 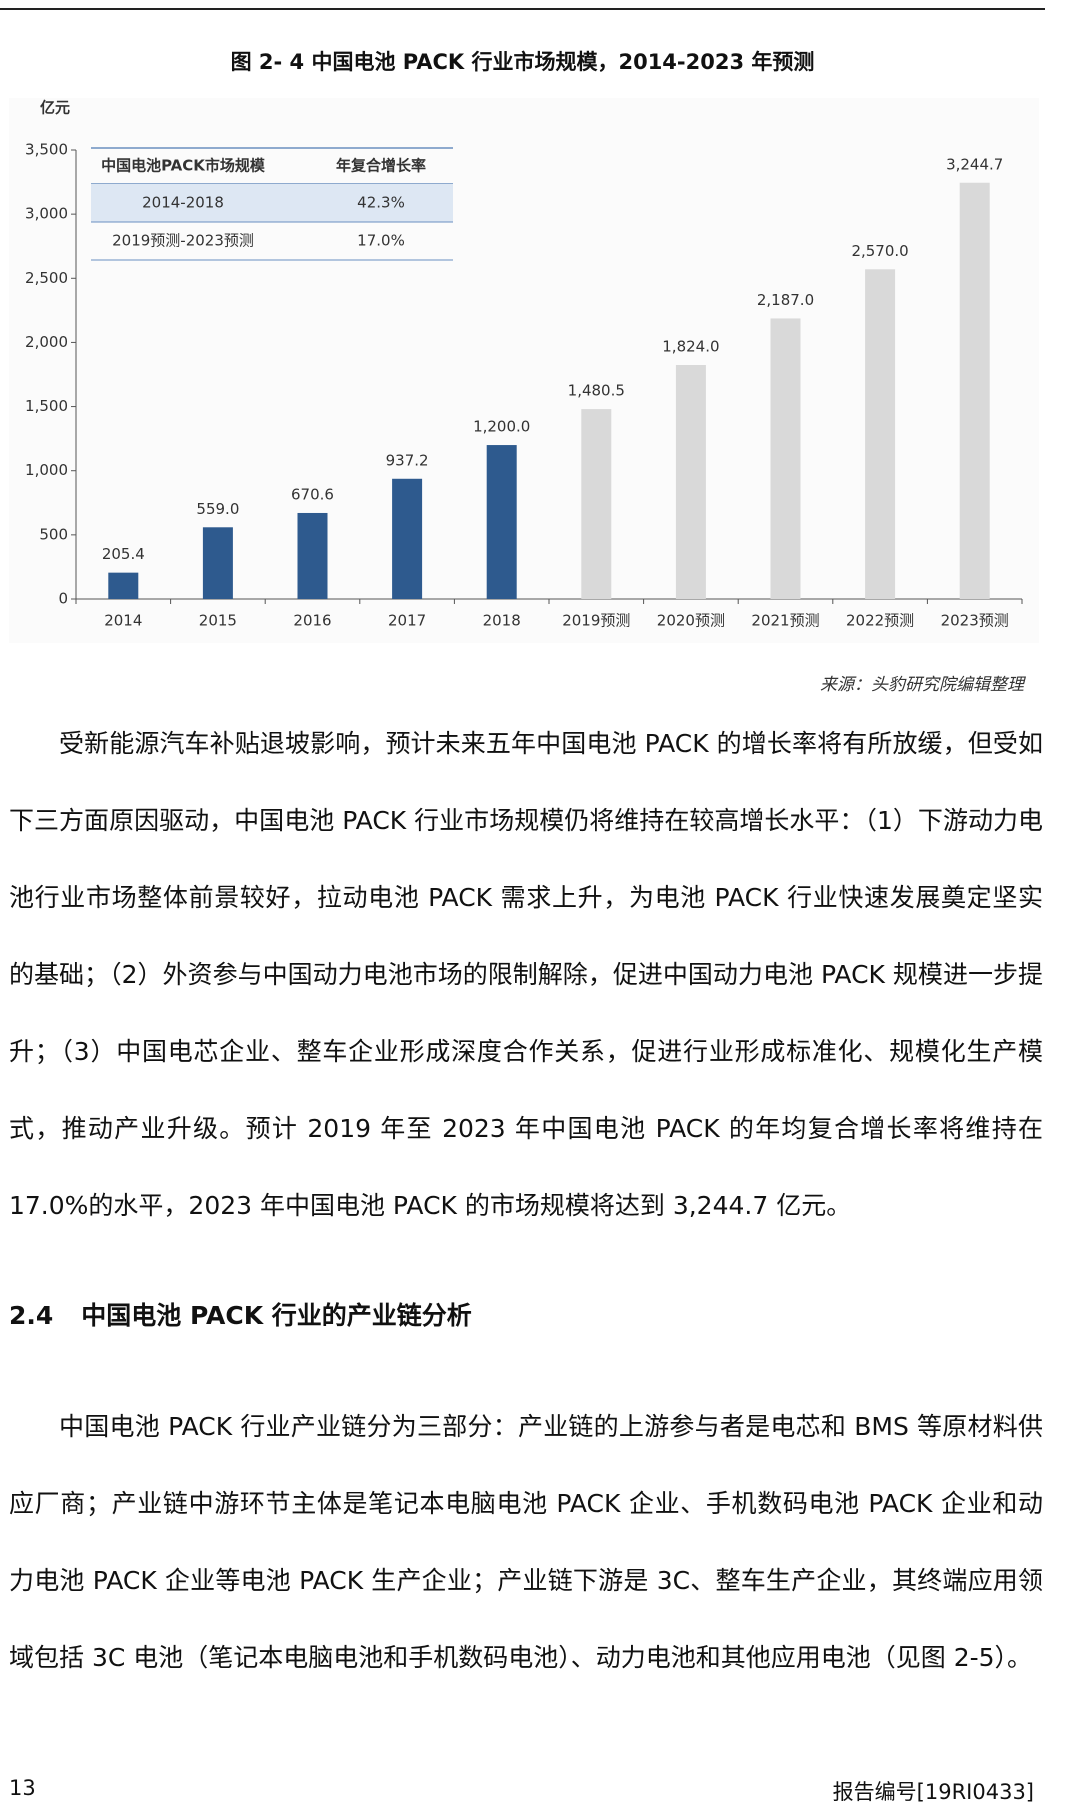 I want to click on table-header: 年复合增长率, so click(x=381, y=166).